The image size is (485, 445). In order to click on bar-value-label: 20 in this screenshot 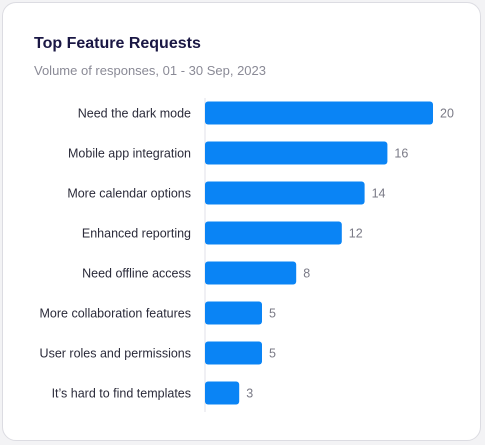, I will do `click(447, 114)`.